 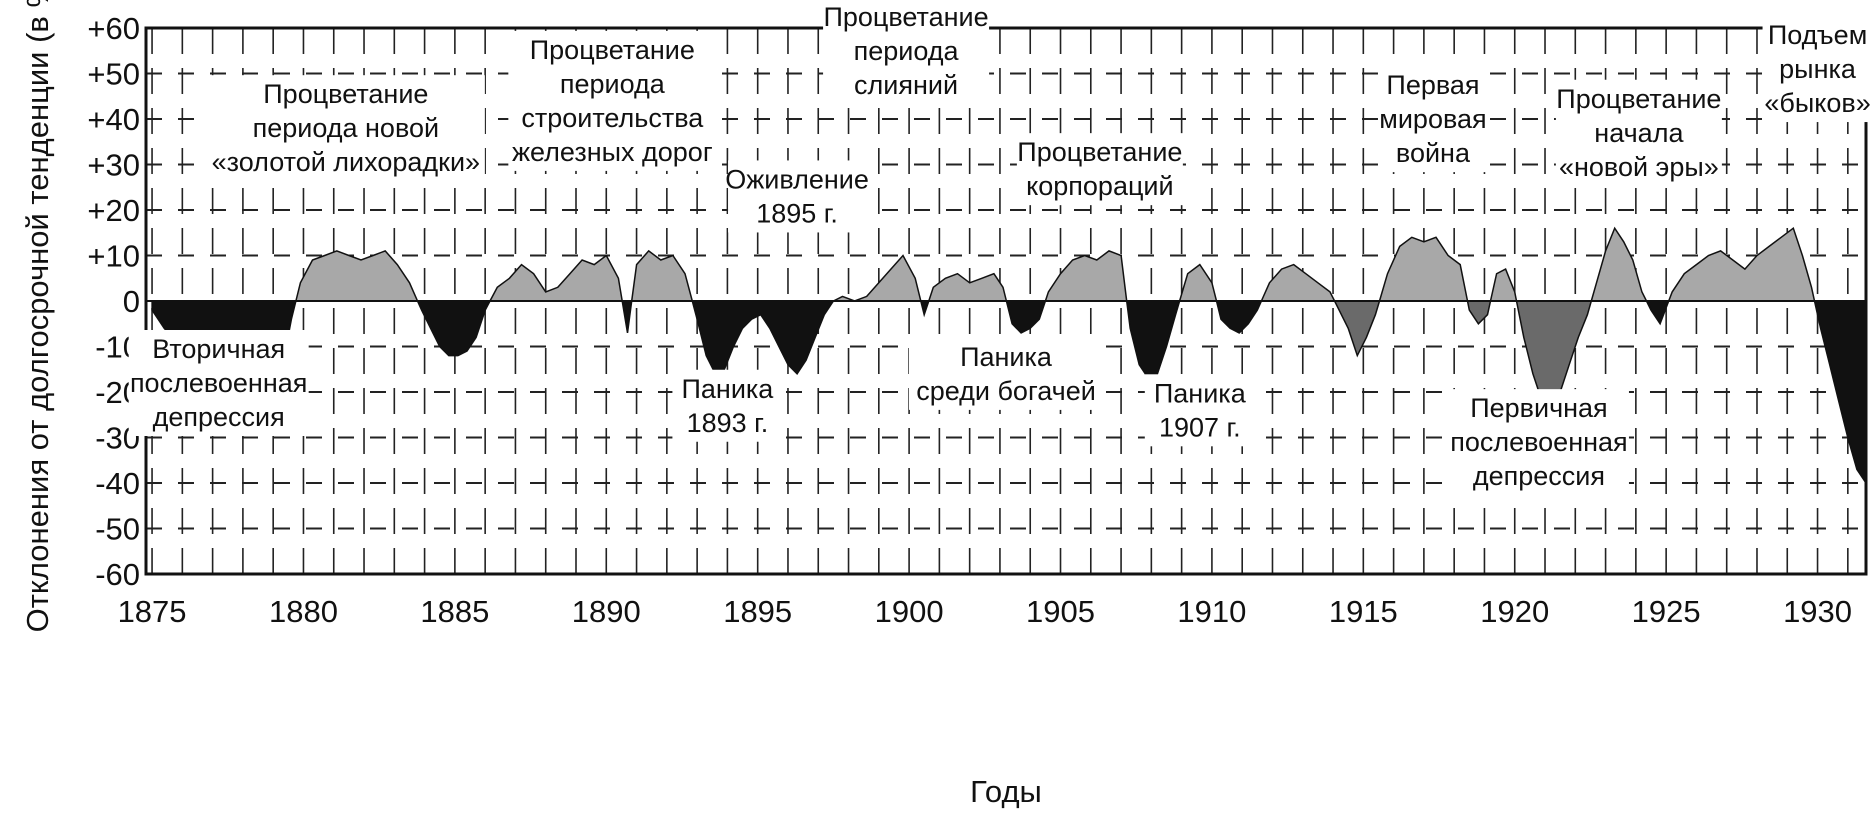 I want to click on x-axis-title: Годы, so click(x=1006, y=791).